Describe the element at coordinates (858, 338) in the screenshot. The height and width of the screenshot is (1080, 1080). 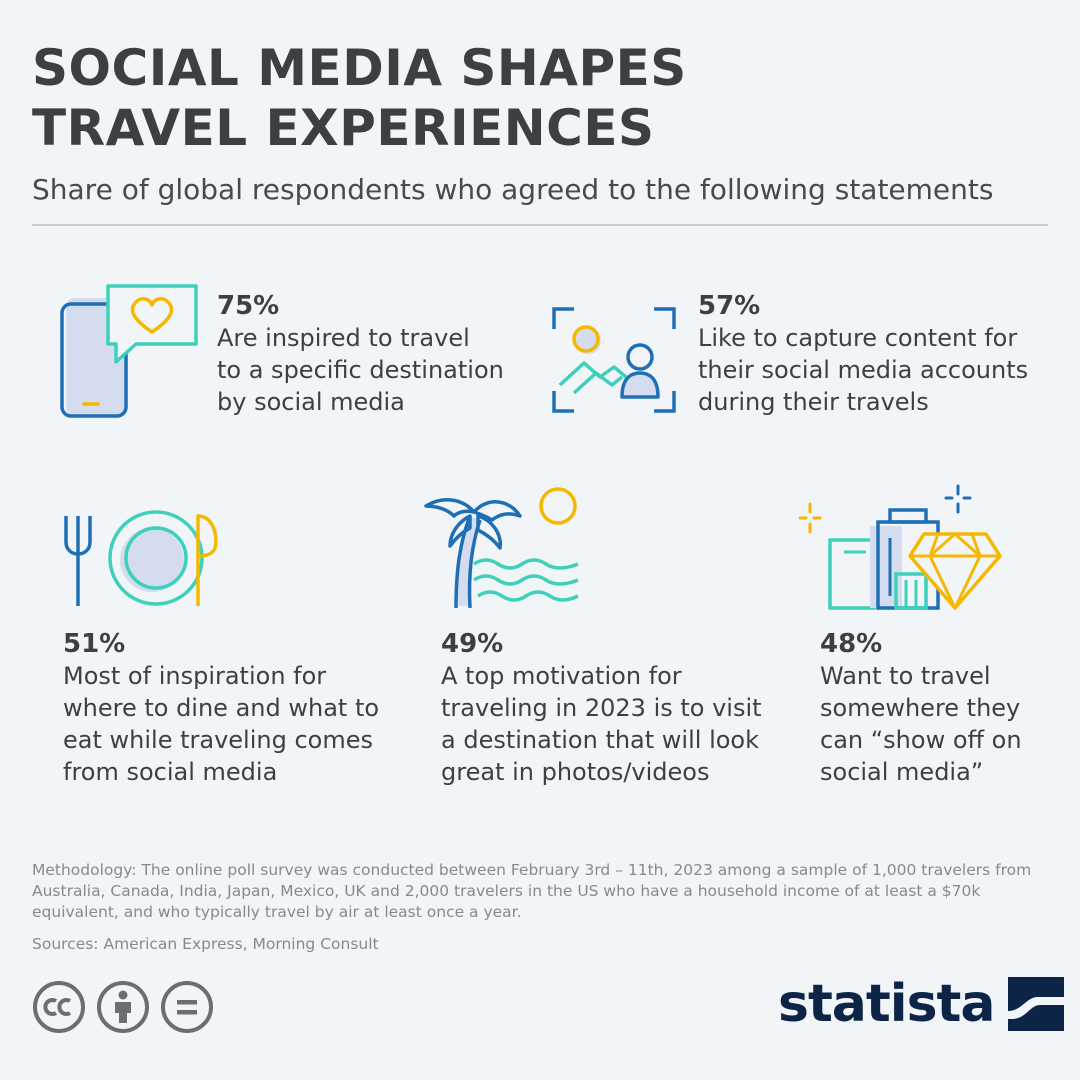
I see `stat-label-line: Like to capture content for` at that location.